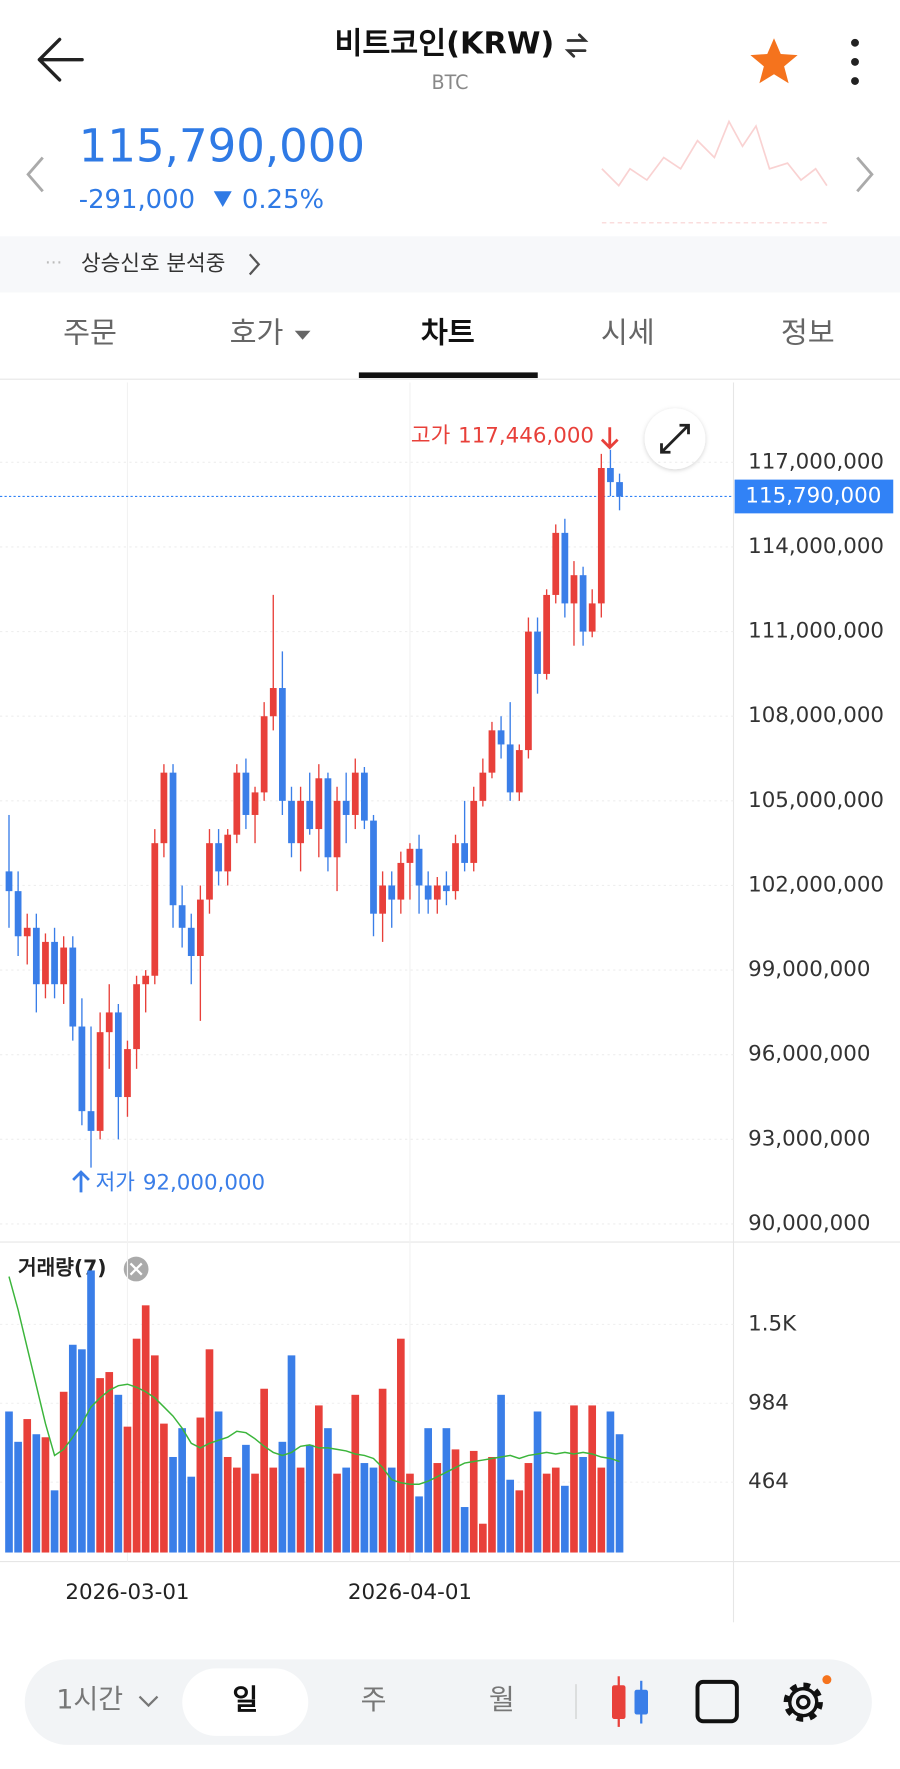 The image size is (900, 1769). I want to click on settings-icon, so click(807, 1698).